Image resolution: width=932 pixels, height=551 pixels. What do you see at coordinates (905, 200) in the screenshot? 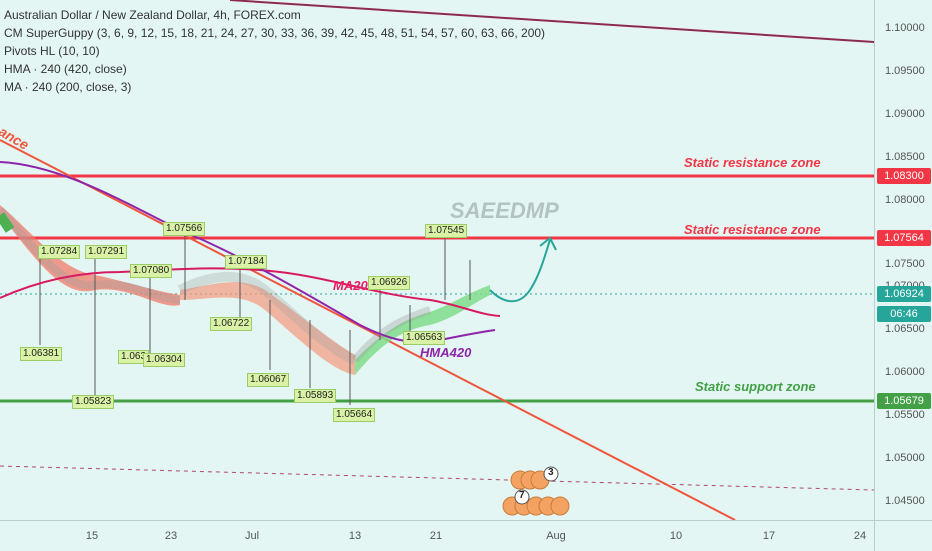
I see `price-tick: 1.08000` at bounding box center [905, 200].